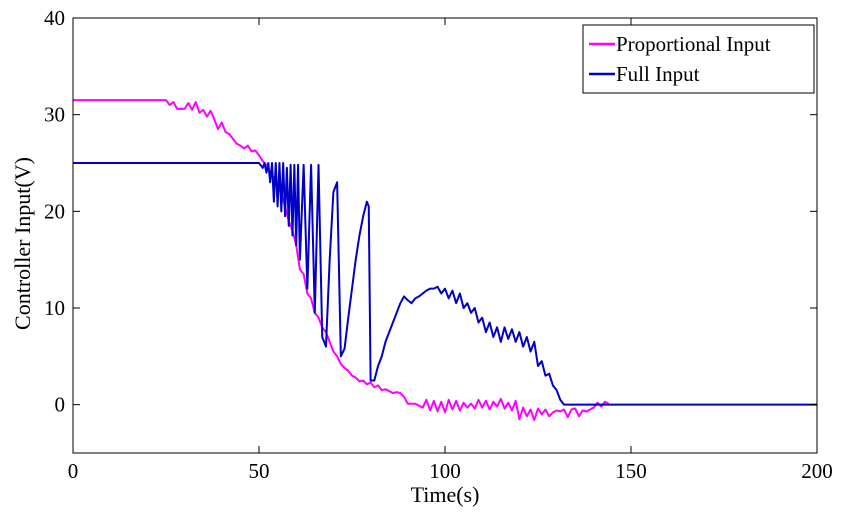  I want to click on legend-label-proportional-input: Proportional Input, so click(693, 44).